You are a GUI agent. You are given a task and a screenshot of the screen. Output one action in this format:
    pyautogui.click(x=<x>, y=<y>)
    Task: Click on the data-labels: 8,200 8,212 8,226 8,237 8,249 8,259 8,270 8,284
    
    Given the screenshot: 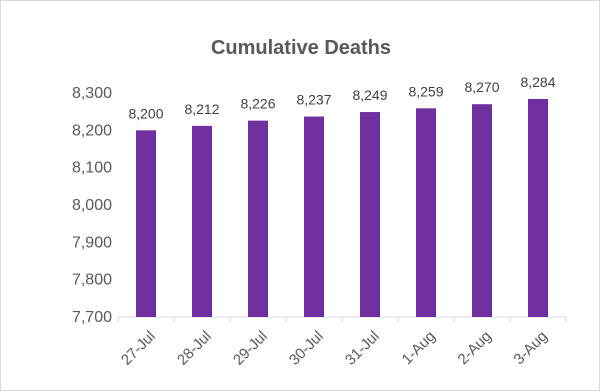 What is the action you would take?
    pyautogui.click(x=341, y=97)
    